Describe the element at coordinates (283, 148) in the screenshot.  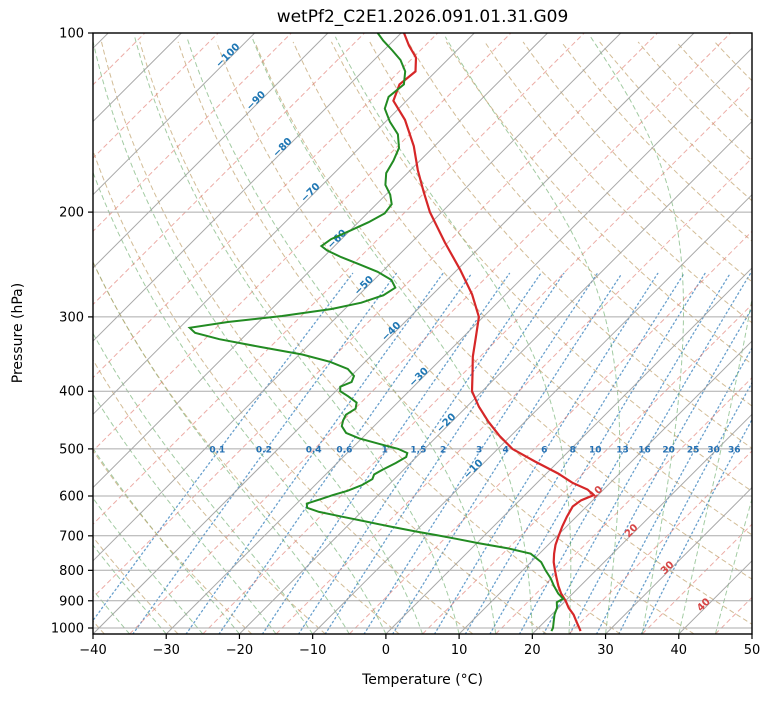
I see `svg-text: −80` at that location.